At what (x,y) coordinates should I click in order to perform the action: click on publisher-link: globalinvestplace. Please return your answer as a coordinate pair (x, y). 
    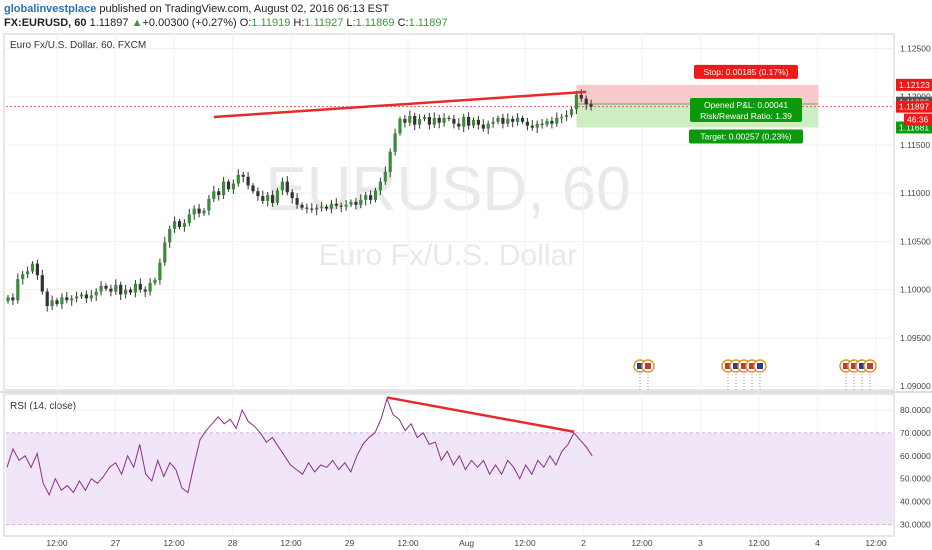
    Looking at the image, I should click on (50, 9).